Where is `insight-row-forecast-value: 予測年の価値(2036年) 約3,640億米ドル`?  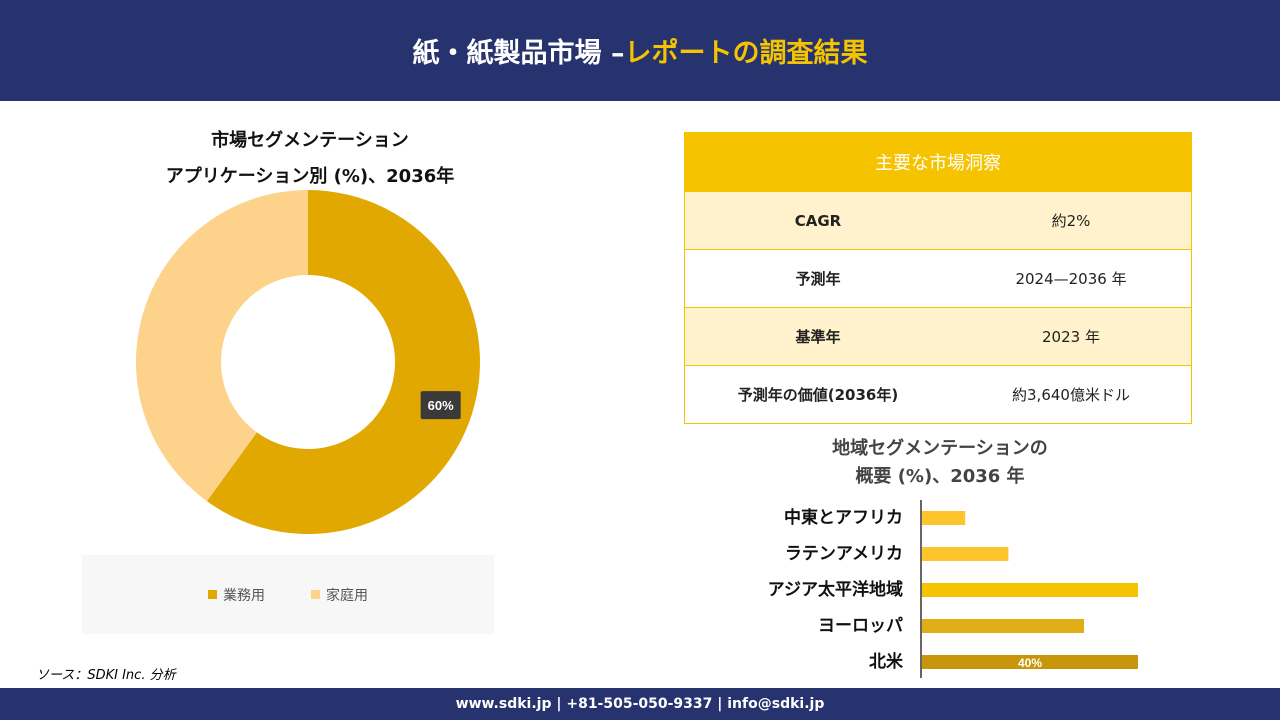 insight-row-forecast-value: 予測年の価値(2036年) 約3,640億米ドル is located at coordinates (938, 394).